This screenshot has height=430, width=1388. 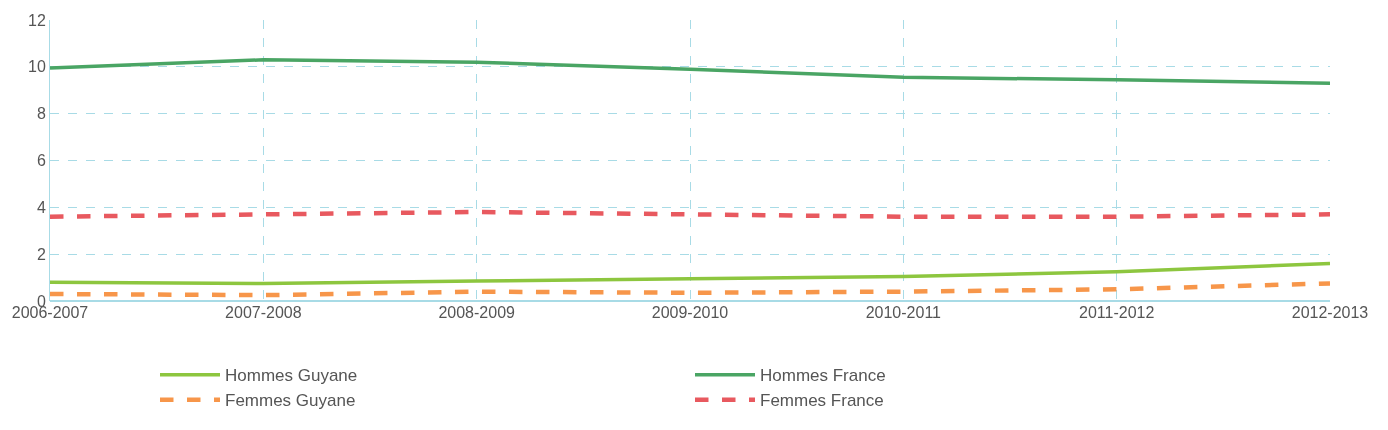 What do you see at coordinates (41, 254) in the screenshot?
I see `y-tick-label: 2` at bounding box center [41, 254].